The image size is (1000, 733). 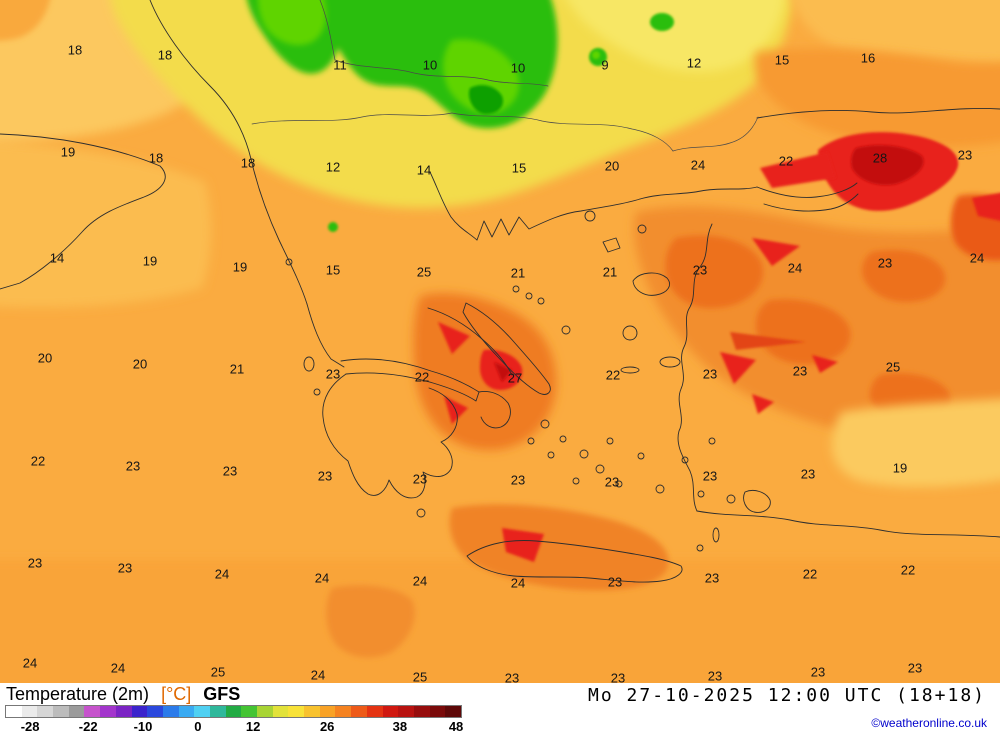 I want to click on copyright-text: ©weatheronline.co.uk, so click(x=929, y=723).